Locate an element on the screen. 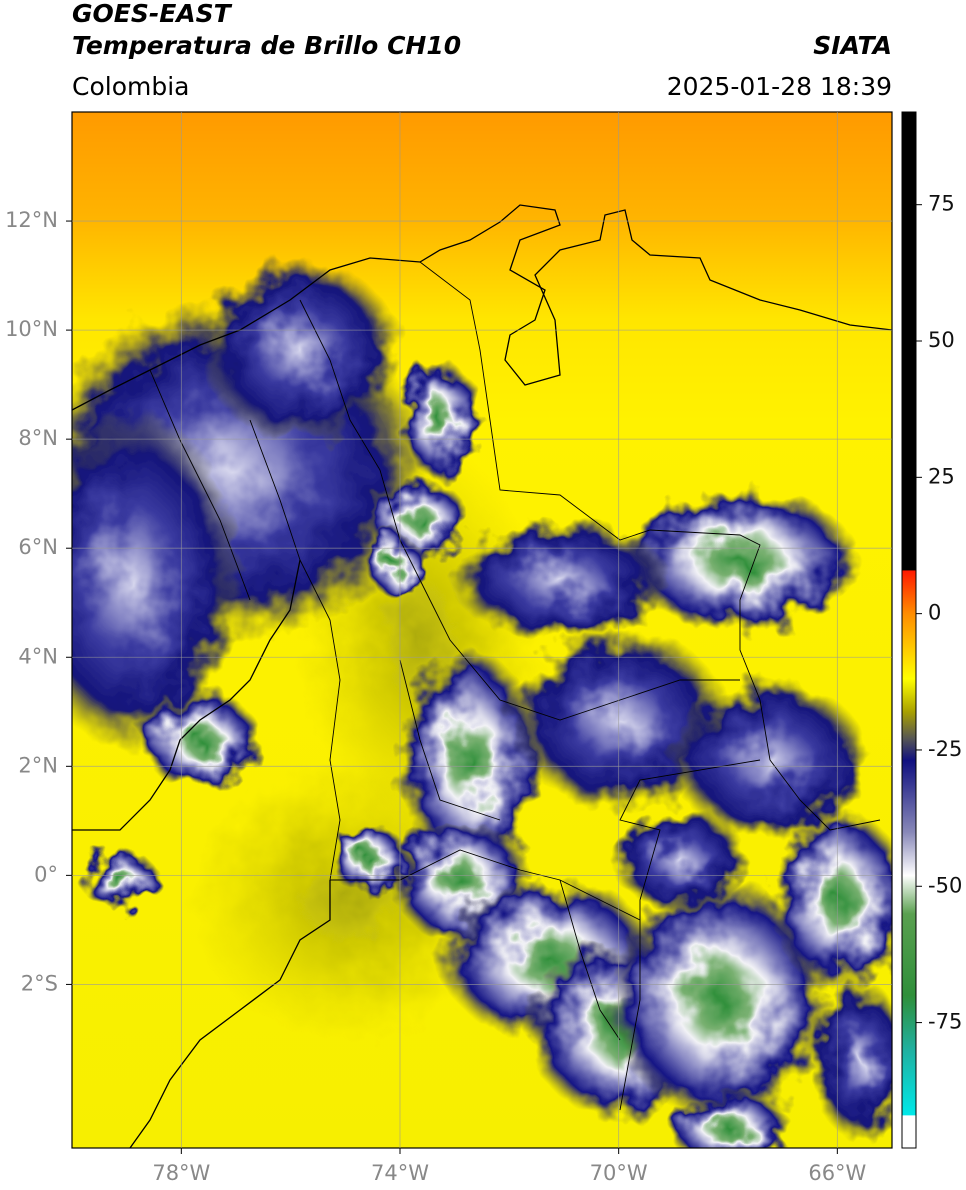  x-tick-label: 74°W is located at coordinates (400, 1173).